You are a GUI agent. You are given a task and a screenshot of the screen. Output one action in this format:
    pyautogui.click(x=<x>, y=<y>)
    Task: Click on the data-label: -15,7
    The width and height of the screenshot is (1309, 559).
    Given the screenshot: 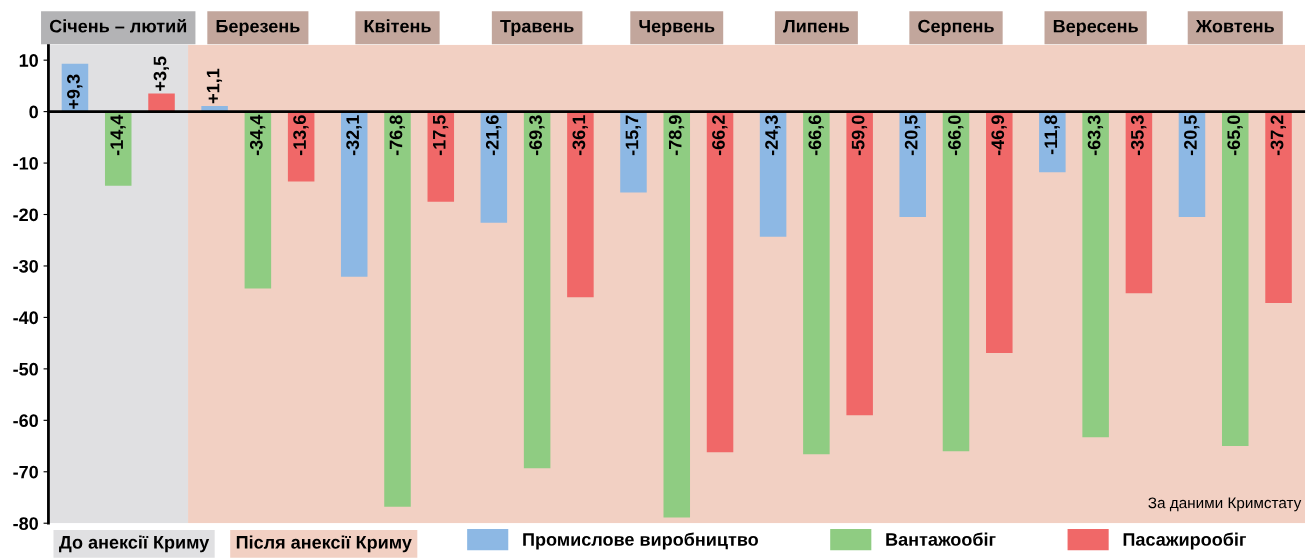 What is the action you would take?
    pyautogui.click(x=633, y=135)
    